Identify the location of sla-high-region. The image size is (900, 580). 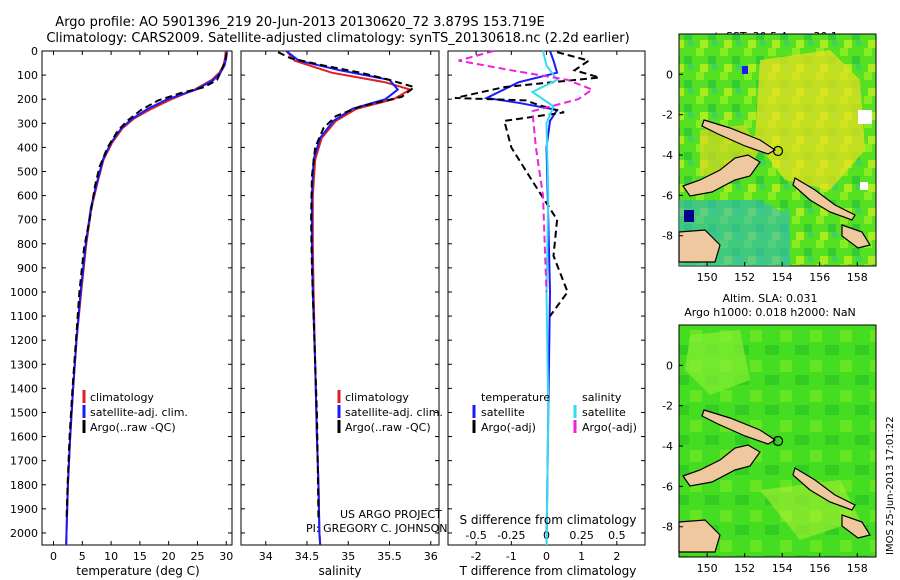
(717, 362).